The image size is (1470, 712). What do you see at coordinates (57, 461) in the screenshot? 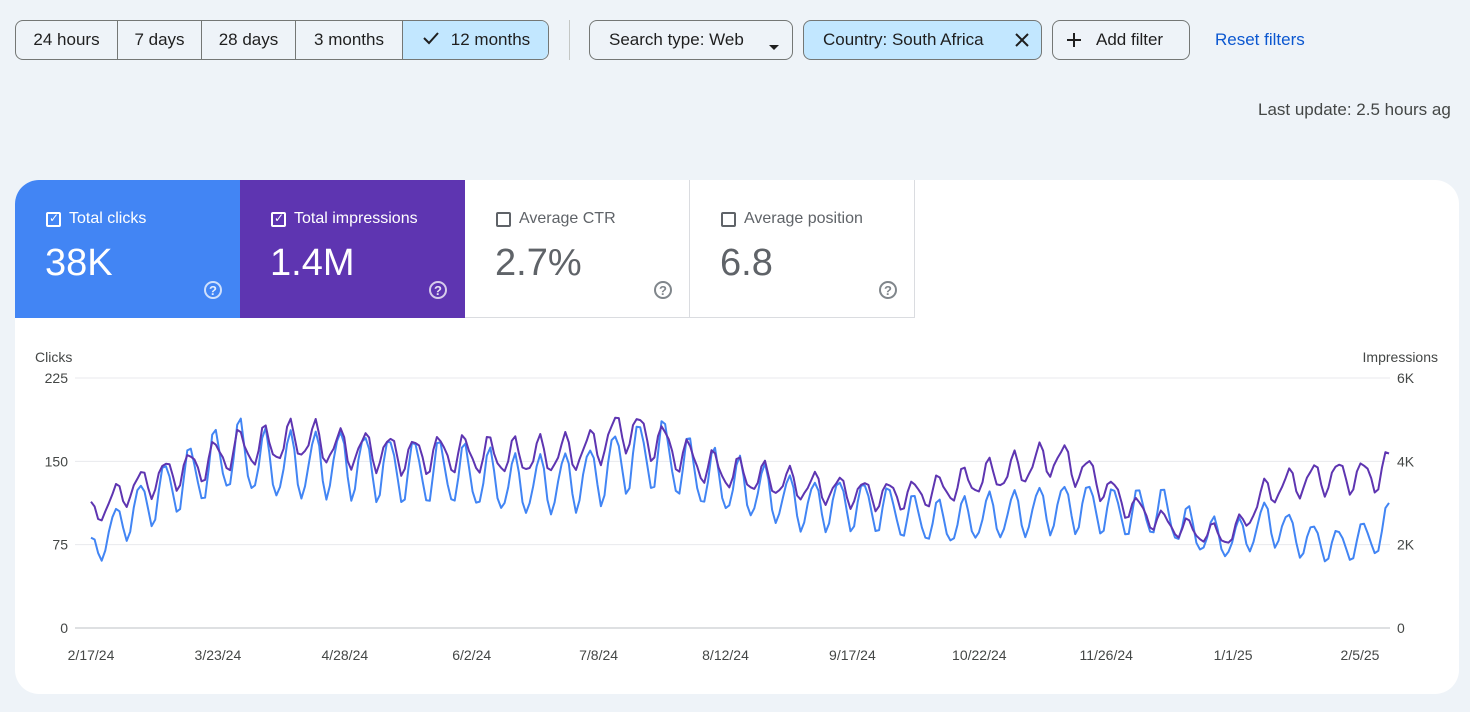
I see `y-left-tick-label: 150` at bounding box center [57, 461].